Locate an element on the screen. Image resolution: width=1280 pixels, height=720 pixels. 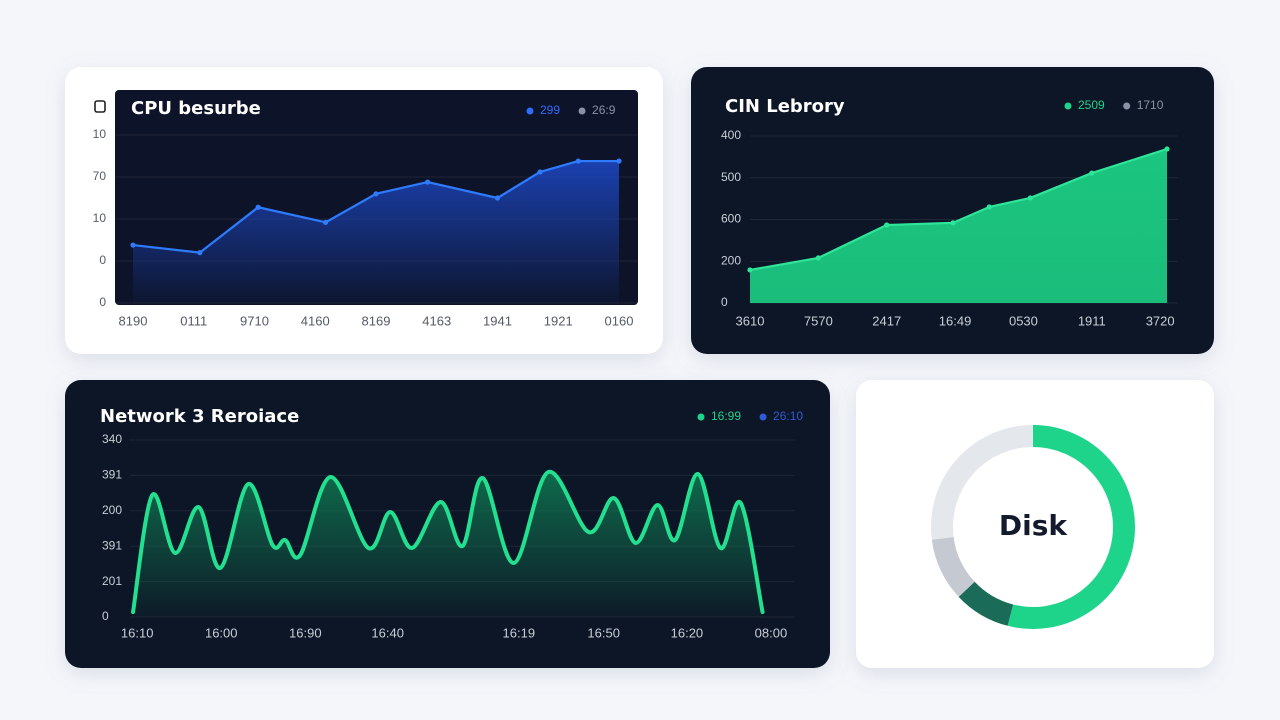
cpu-icon is located at coordinates (100, 106).